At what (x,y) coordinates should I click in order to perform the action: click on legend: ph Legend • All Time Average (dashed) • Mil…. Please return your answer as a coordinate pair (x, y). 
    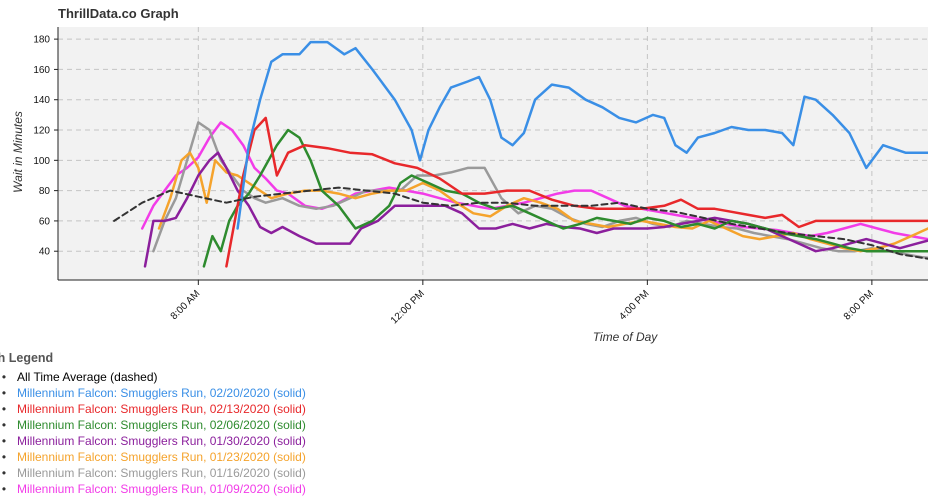
    Looking at the image, I should click on (153, 423).